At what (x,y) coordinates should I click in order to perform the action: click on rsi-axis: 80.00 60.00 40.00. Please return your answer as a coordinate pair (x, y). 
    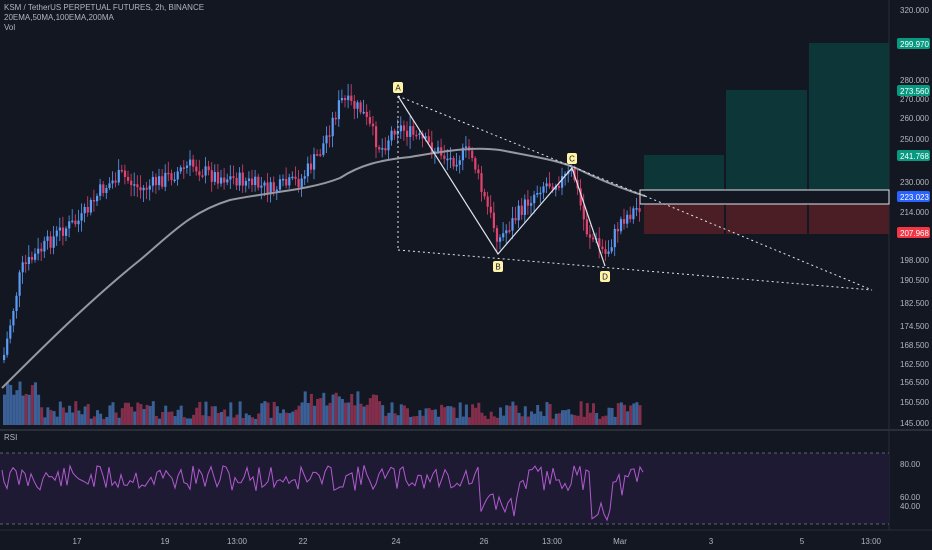
    Looking at the image, I should click on (910, 485).